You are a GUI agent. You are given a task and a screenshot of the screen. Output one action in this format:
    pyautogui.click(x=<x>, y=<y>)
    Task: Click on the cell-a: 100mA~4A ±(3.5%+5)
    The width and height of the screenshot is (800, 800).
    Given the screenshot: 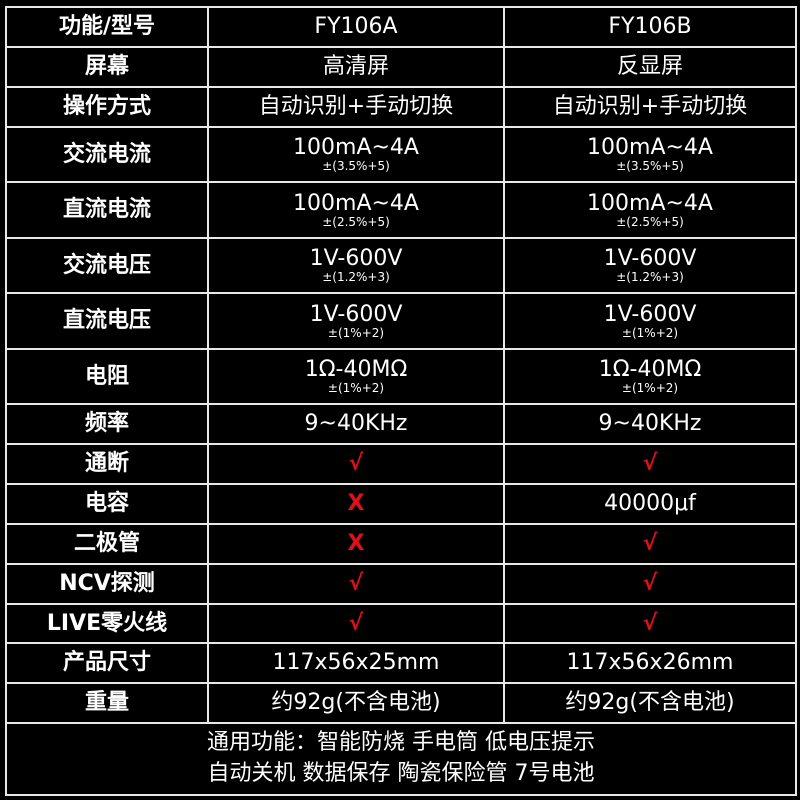 What is the action you would take?
    pyautogui.click(x=356, y=154)
    